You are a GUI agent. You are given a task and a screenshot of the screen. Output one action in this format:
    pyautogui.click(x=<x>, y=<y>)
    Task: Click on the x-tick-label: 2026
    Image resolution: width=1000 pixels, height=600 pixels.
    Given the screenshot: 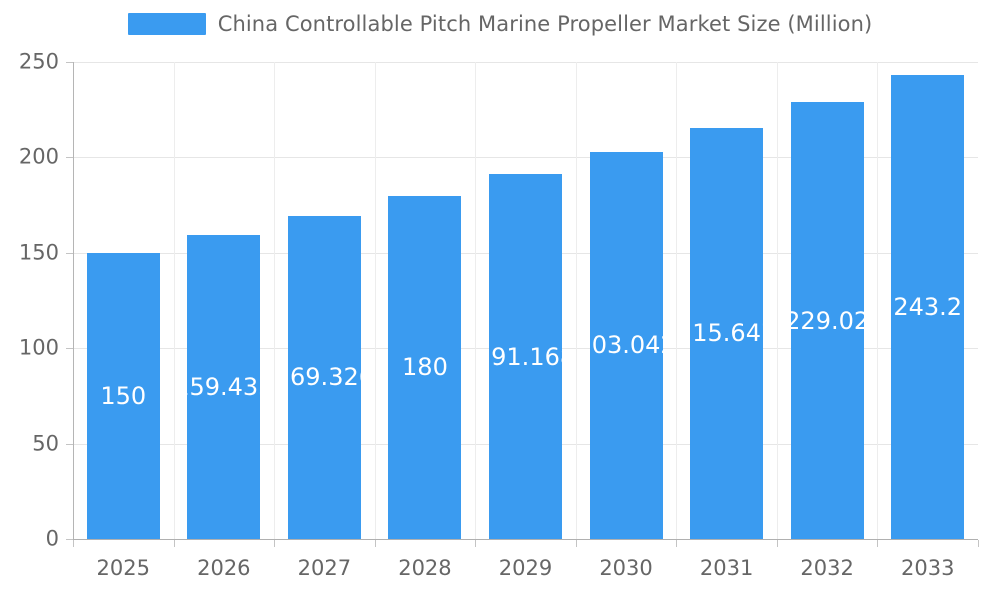 What is the action you would take?
    pyautogui.click(x=224, y=568)
    